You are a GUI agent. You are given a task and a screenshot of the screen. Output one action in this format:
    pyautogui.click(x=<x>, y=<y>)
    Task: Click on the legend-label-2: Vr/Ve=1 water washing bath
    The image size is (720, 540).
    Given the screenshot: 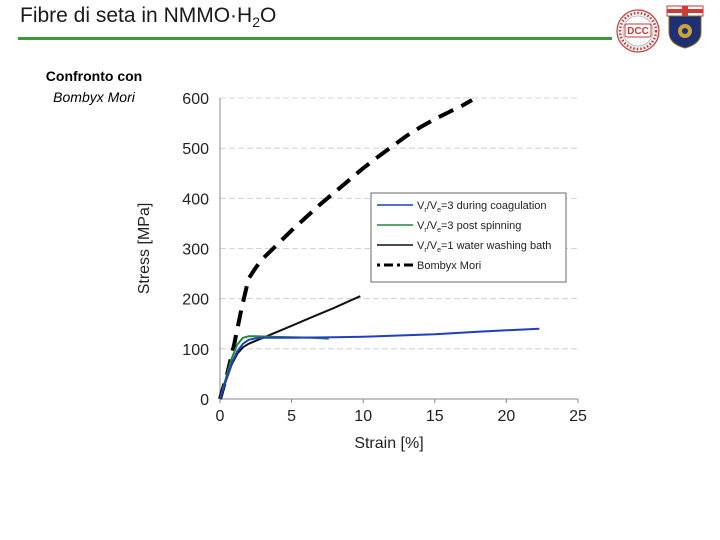 What is the action you would take?
    pyautogui.click(x=484, y=247)
    